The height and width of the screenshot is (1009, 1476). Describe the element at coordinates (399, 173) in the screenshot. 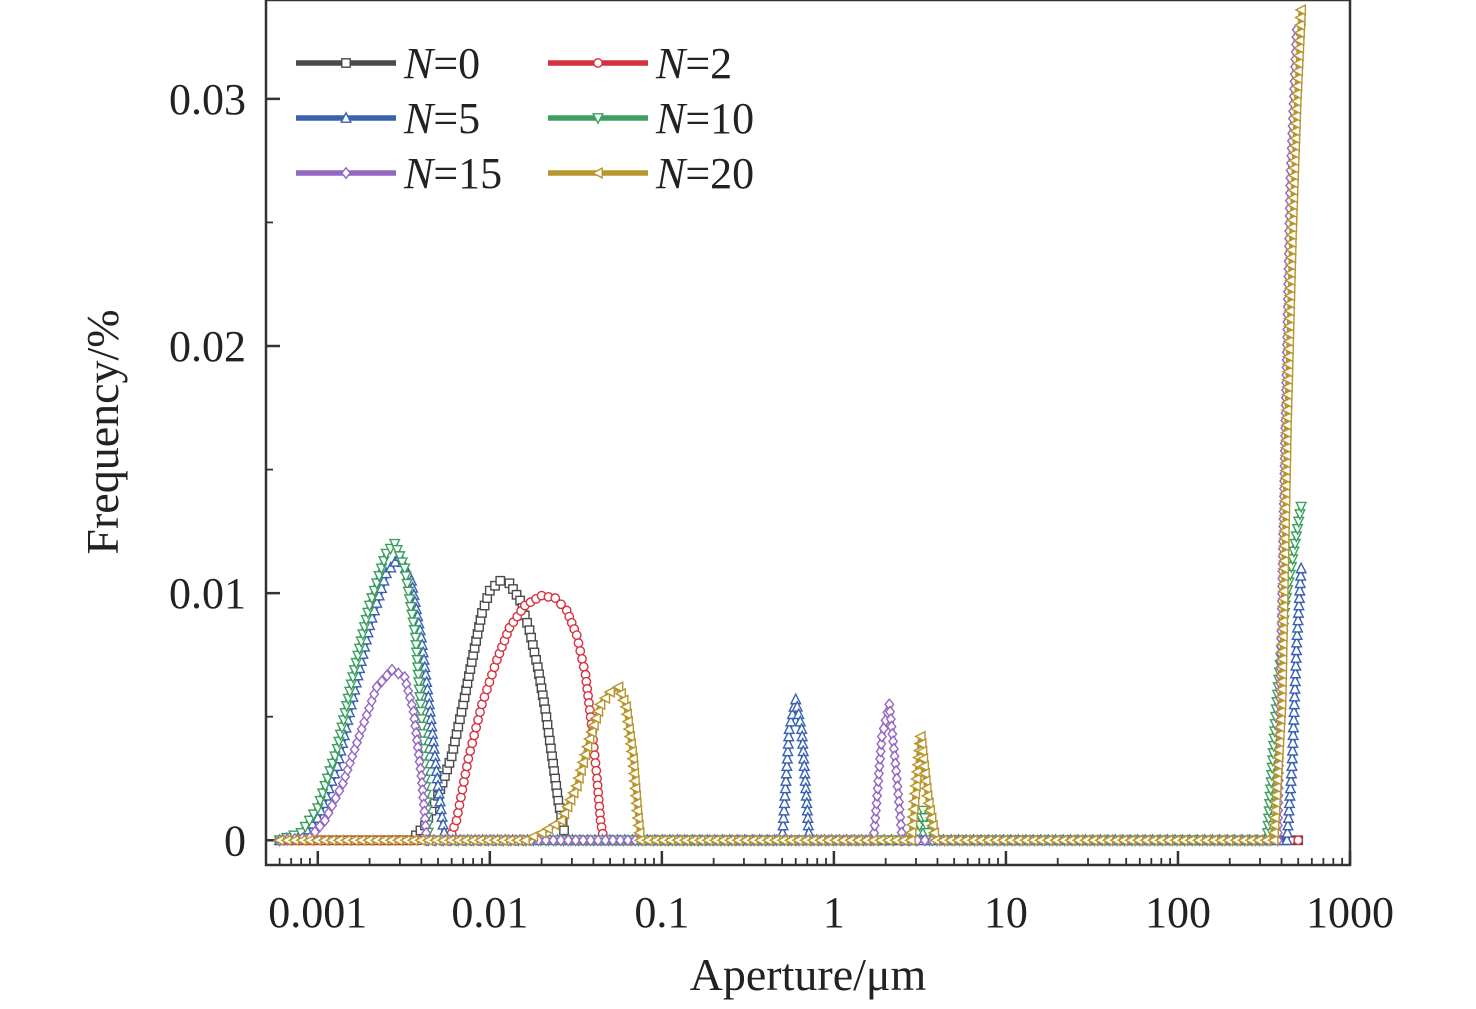

I see `legend-item: N=15` at that location.